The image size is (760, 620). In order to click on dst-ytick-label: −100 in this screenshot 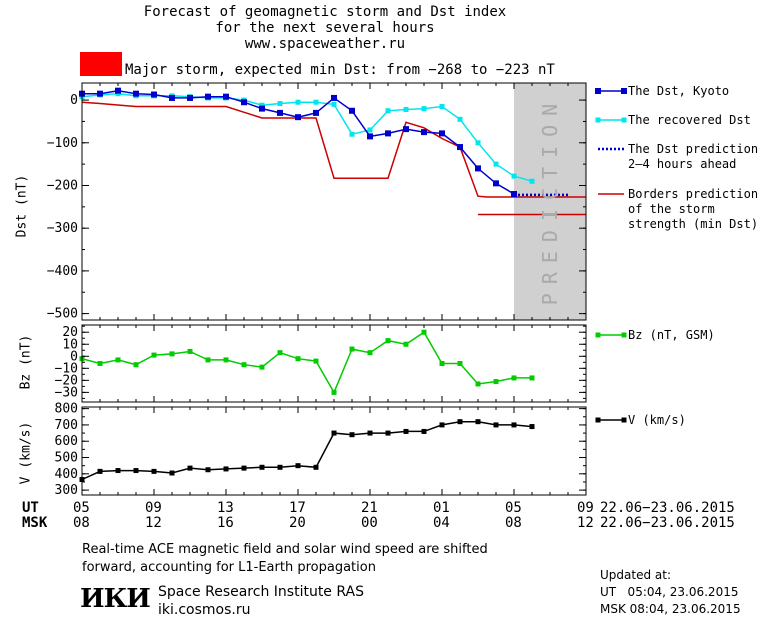, I will do `click(62, 143)`.